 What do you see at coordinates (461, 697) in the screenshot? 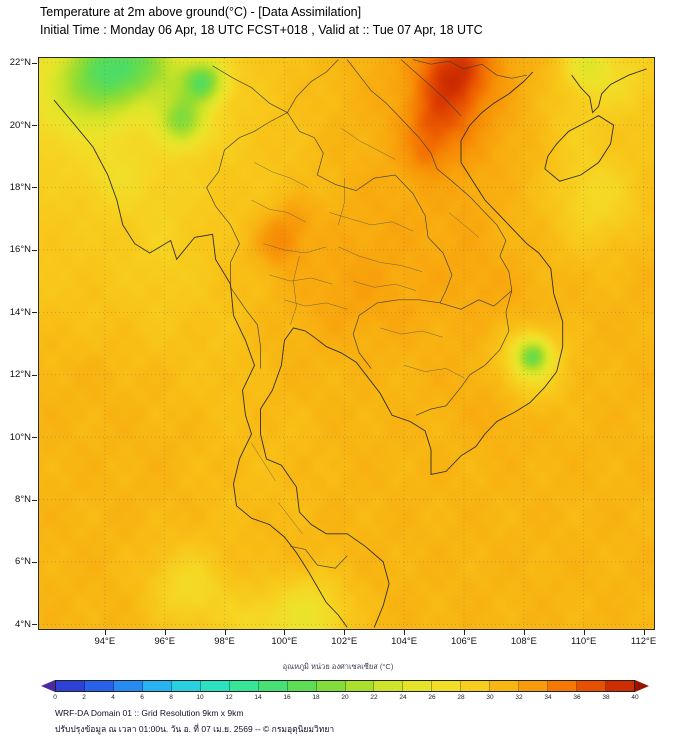
I see `colorbar-tick-label: 28` at bounding box center [461, 697].